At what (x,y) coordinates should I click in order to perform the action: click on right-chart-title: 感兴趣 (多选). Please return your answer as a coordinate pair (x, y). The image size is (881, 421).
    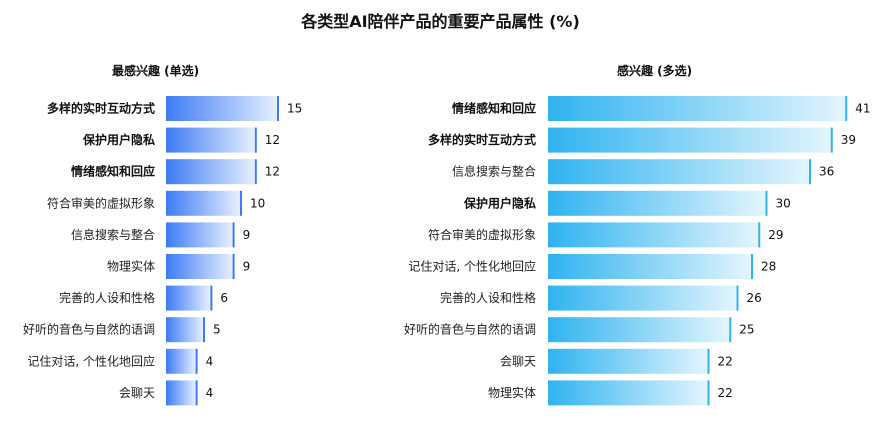
    Looking at the image, I should click on (655, 71).